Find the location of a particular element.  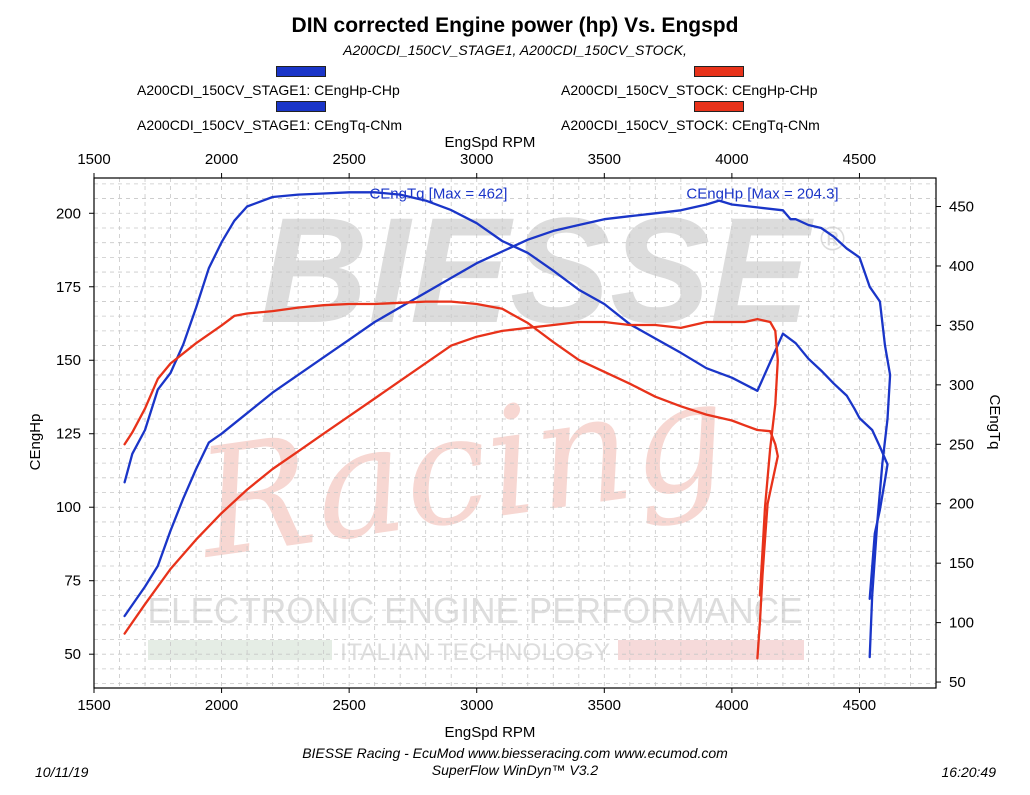

y-tick-label-right: 150 is located at coordinates (961, 563).